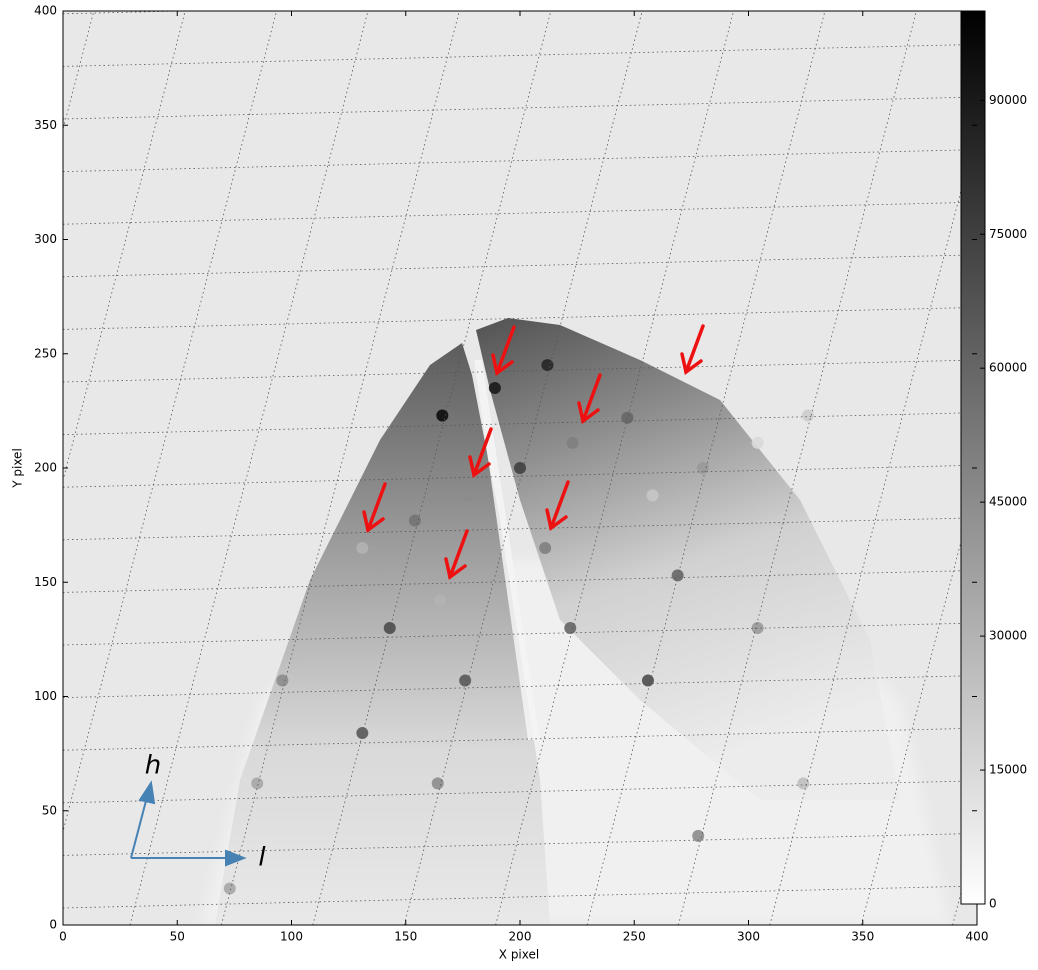 This screenshot has height=970, width=1038. What do you see at coordinates (291, 937) in the screenshot?
I see `x-tick-label: 100` at bounding box center [291, 937].